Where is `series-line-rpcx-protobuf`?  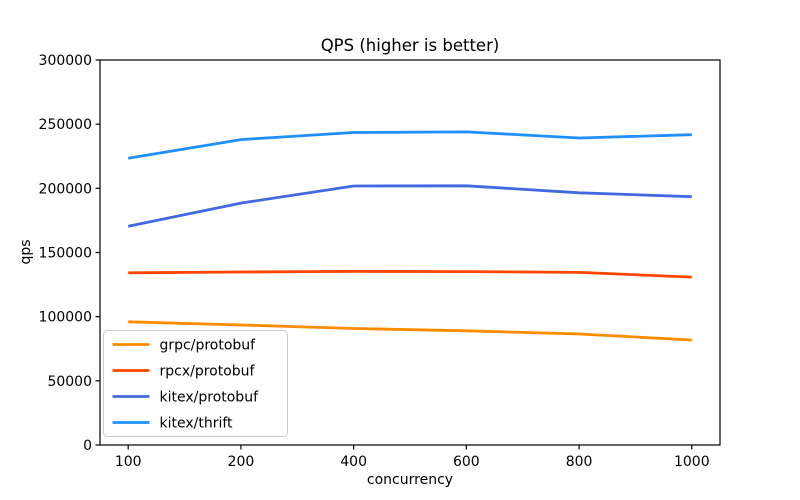
series-line-rpcx-protobuf is located at coordinates (410, 274).